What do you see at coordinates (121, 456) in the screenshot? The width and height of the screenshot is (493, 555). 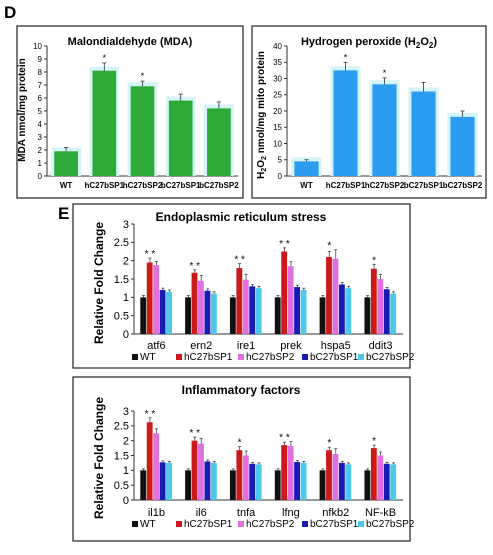 I see `inflam-y-tick-label: 1.5` at bounding box center [121, 456].